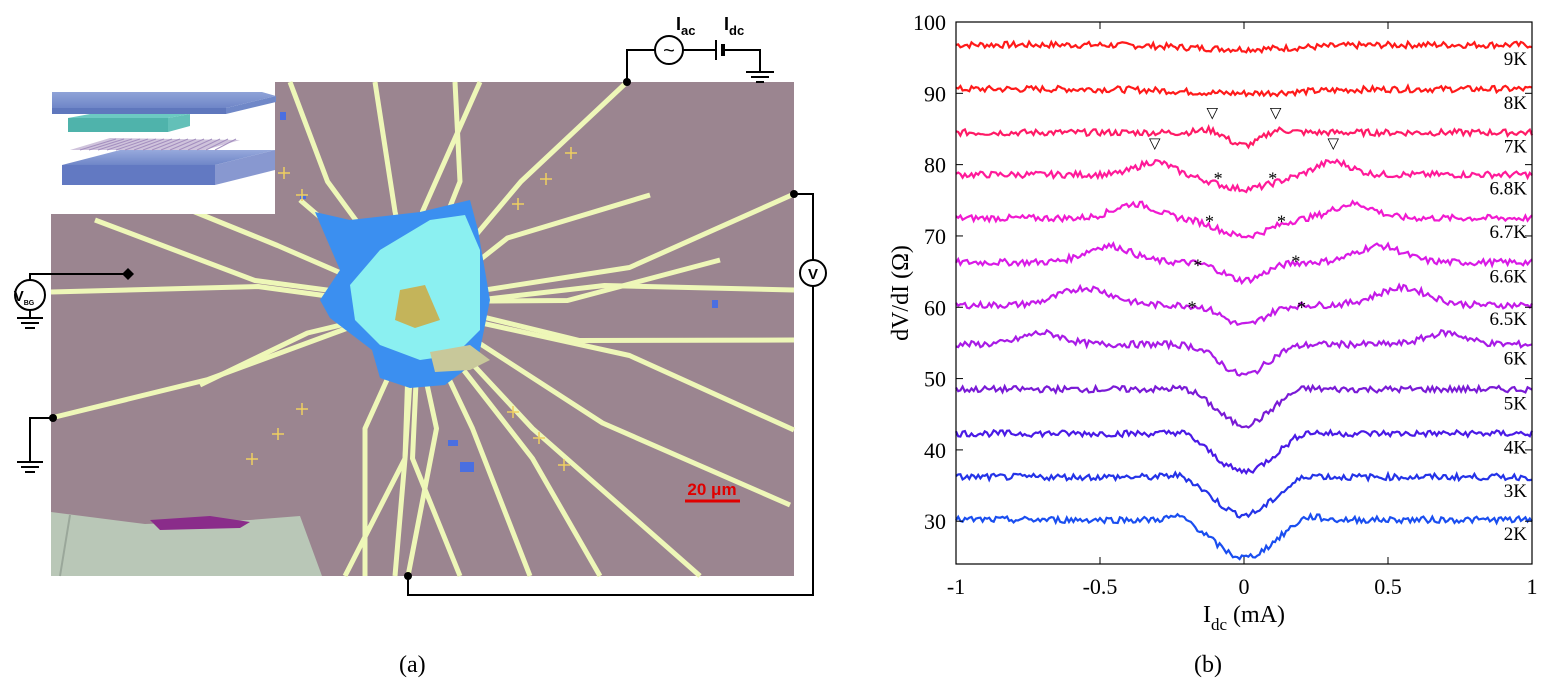 The image size is (1552, 693). I want to click on y-tick-label: 30, so click(935, 521).